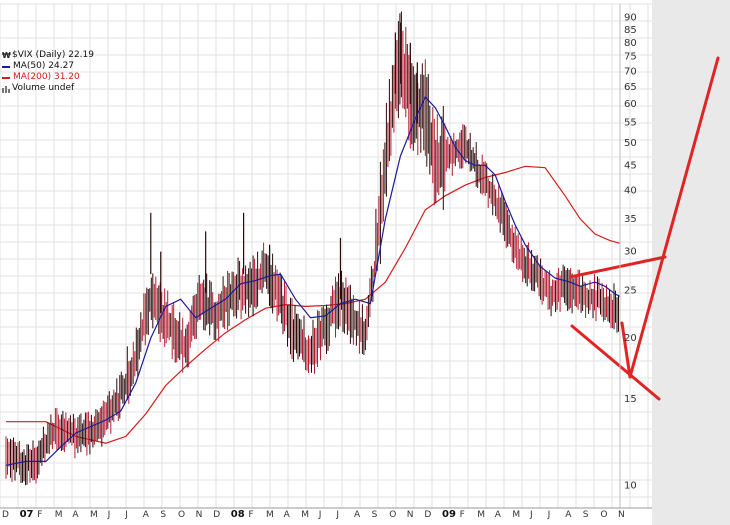 This screenshot has width=730, height=525. What do you see at coordinates (630, 165) in the screenshot?
I see `y-tick-label: 45` at bounding box center [630, 165].